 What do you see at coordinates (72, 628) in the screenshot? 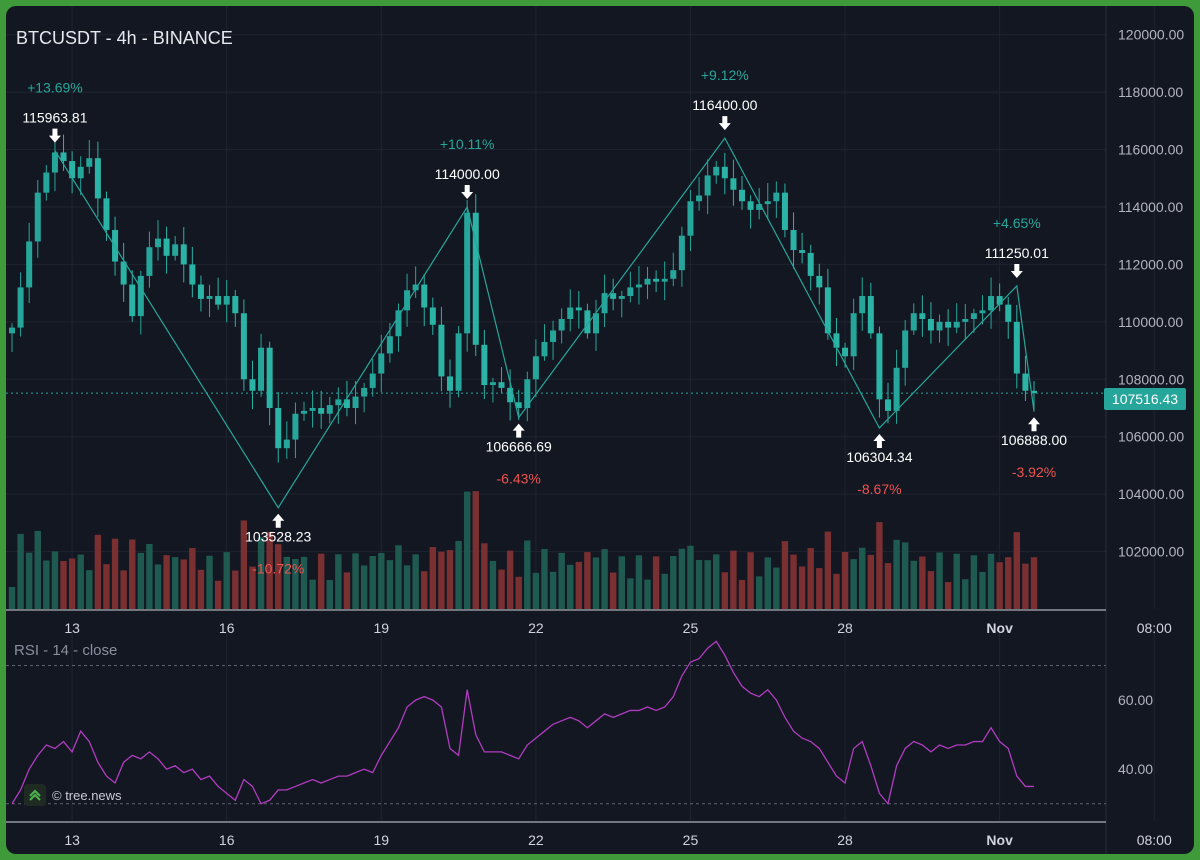
I see `time-axis-label: 13` at bounding box center [72, 628].